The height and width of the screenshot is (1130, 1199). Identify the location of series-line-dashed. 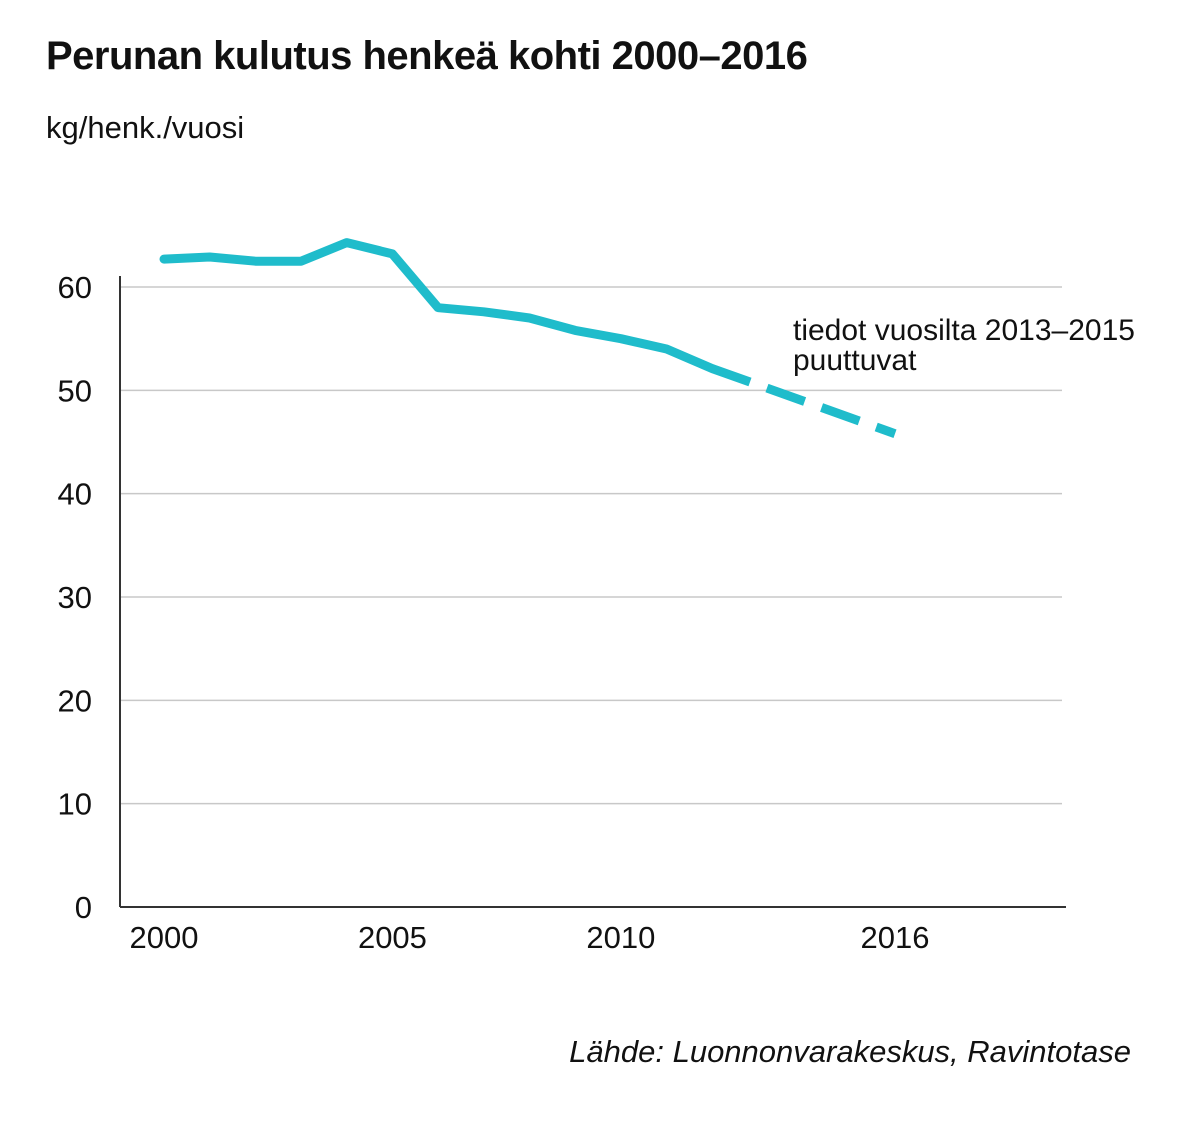
(803, 401).